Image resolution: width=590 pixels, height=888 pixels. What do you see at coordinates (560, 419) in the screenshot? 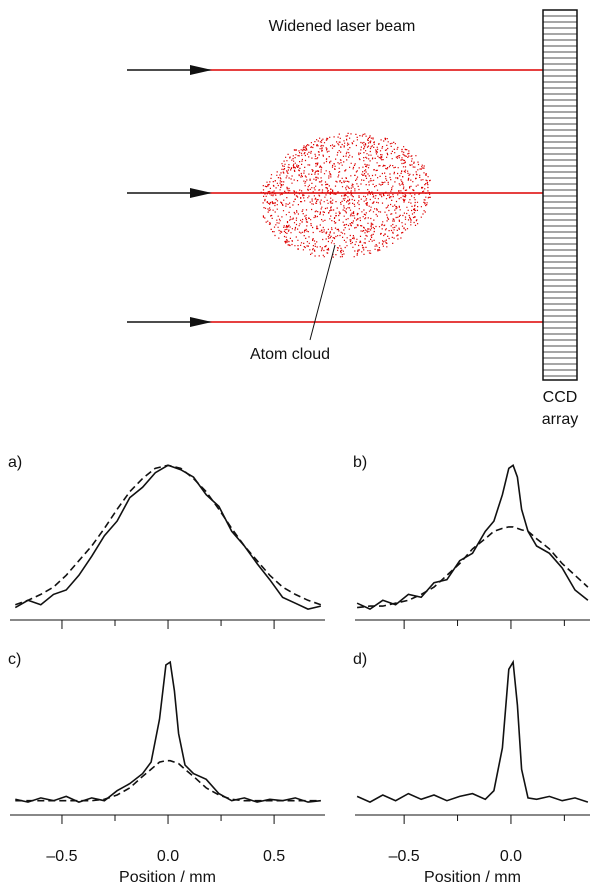
I see `detector-label: array` at bounding box center [560, 419].